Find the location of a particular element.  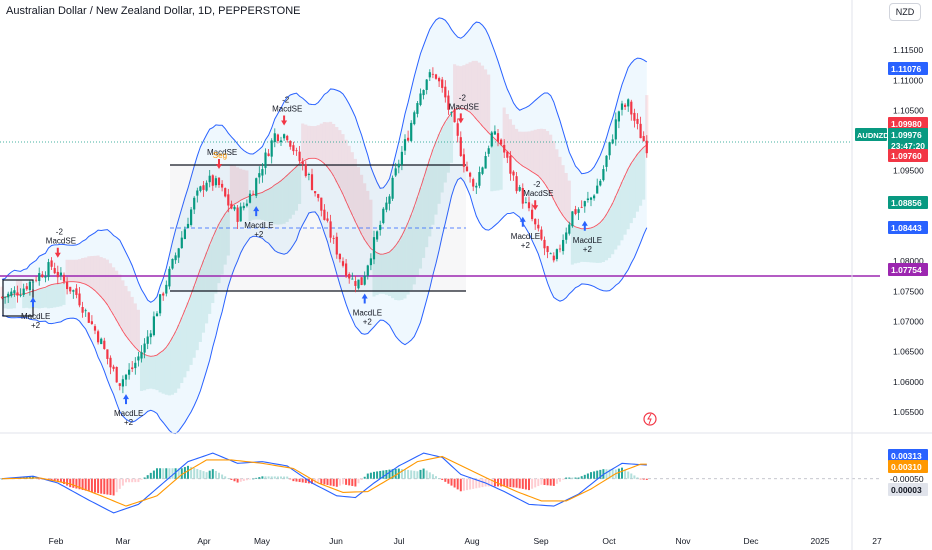

price-tick-label: 1.11500 is located at coordinates (908, 50).